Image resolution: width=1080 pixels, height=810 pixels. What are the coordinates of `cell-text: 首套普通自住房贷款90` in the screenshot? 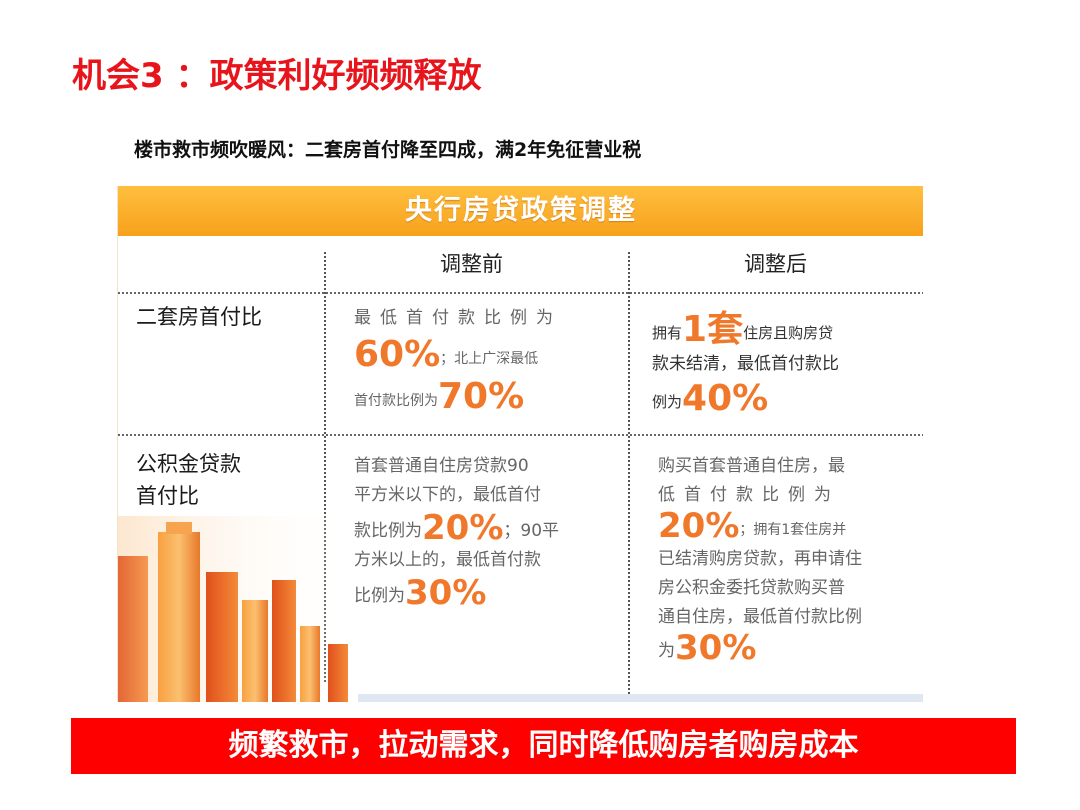 It's located at (441, 466).